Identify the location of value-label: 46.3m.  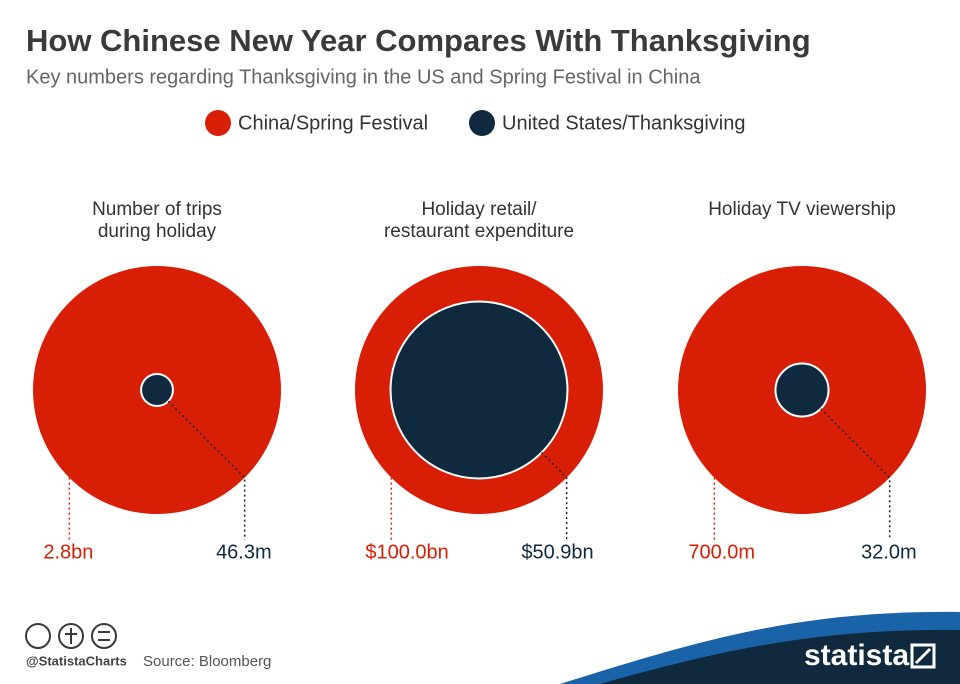
(244, 552).